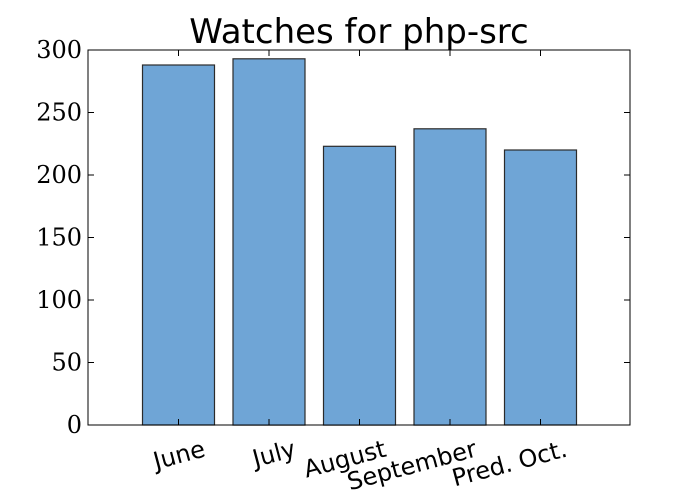 Image resolution: width=700 pixels, height=500 pixels. I want to click on y-tick-label: 50, so click(66, 363).